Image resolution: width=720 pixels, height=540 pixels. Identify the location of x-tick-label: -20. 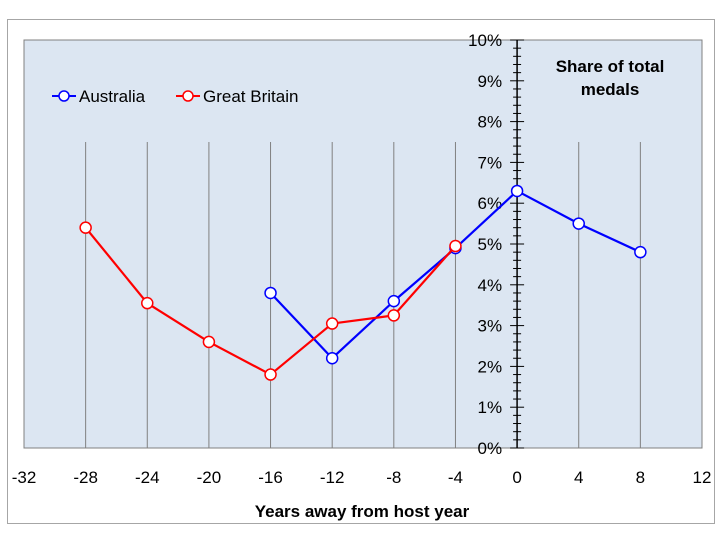
(209, 477).